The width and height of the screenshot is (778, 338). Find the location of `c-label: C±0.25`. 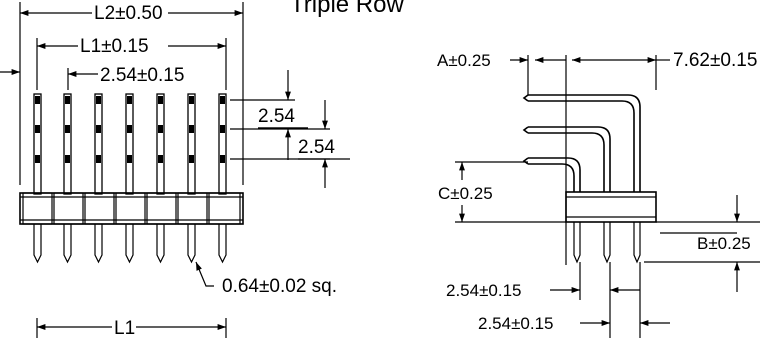

c-label: C±0.25 is located at coordinates (465, 193).